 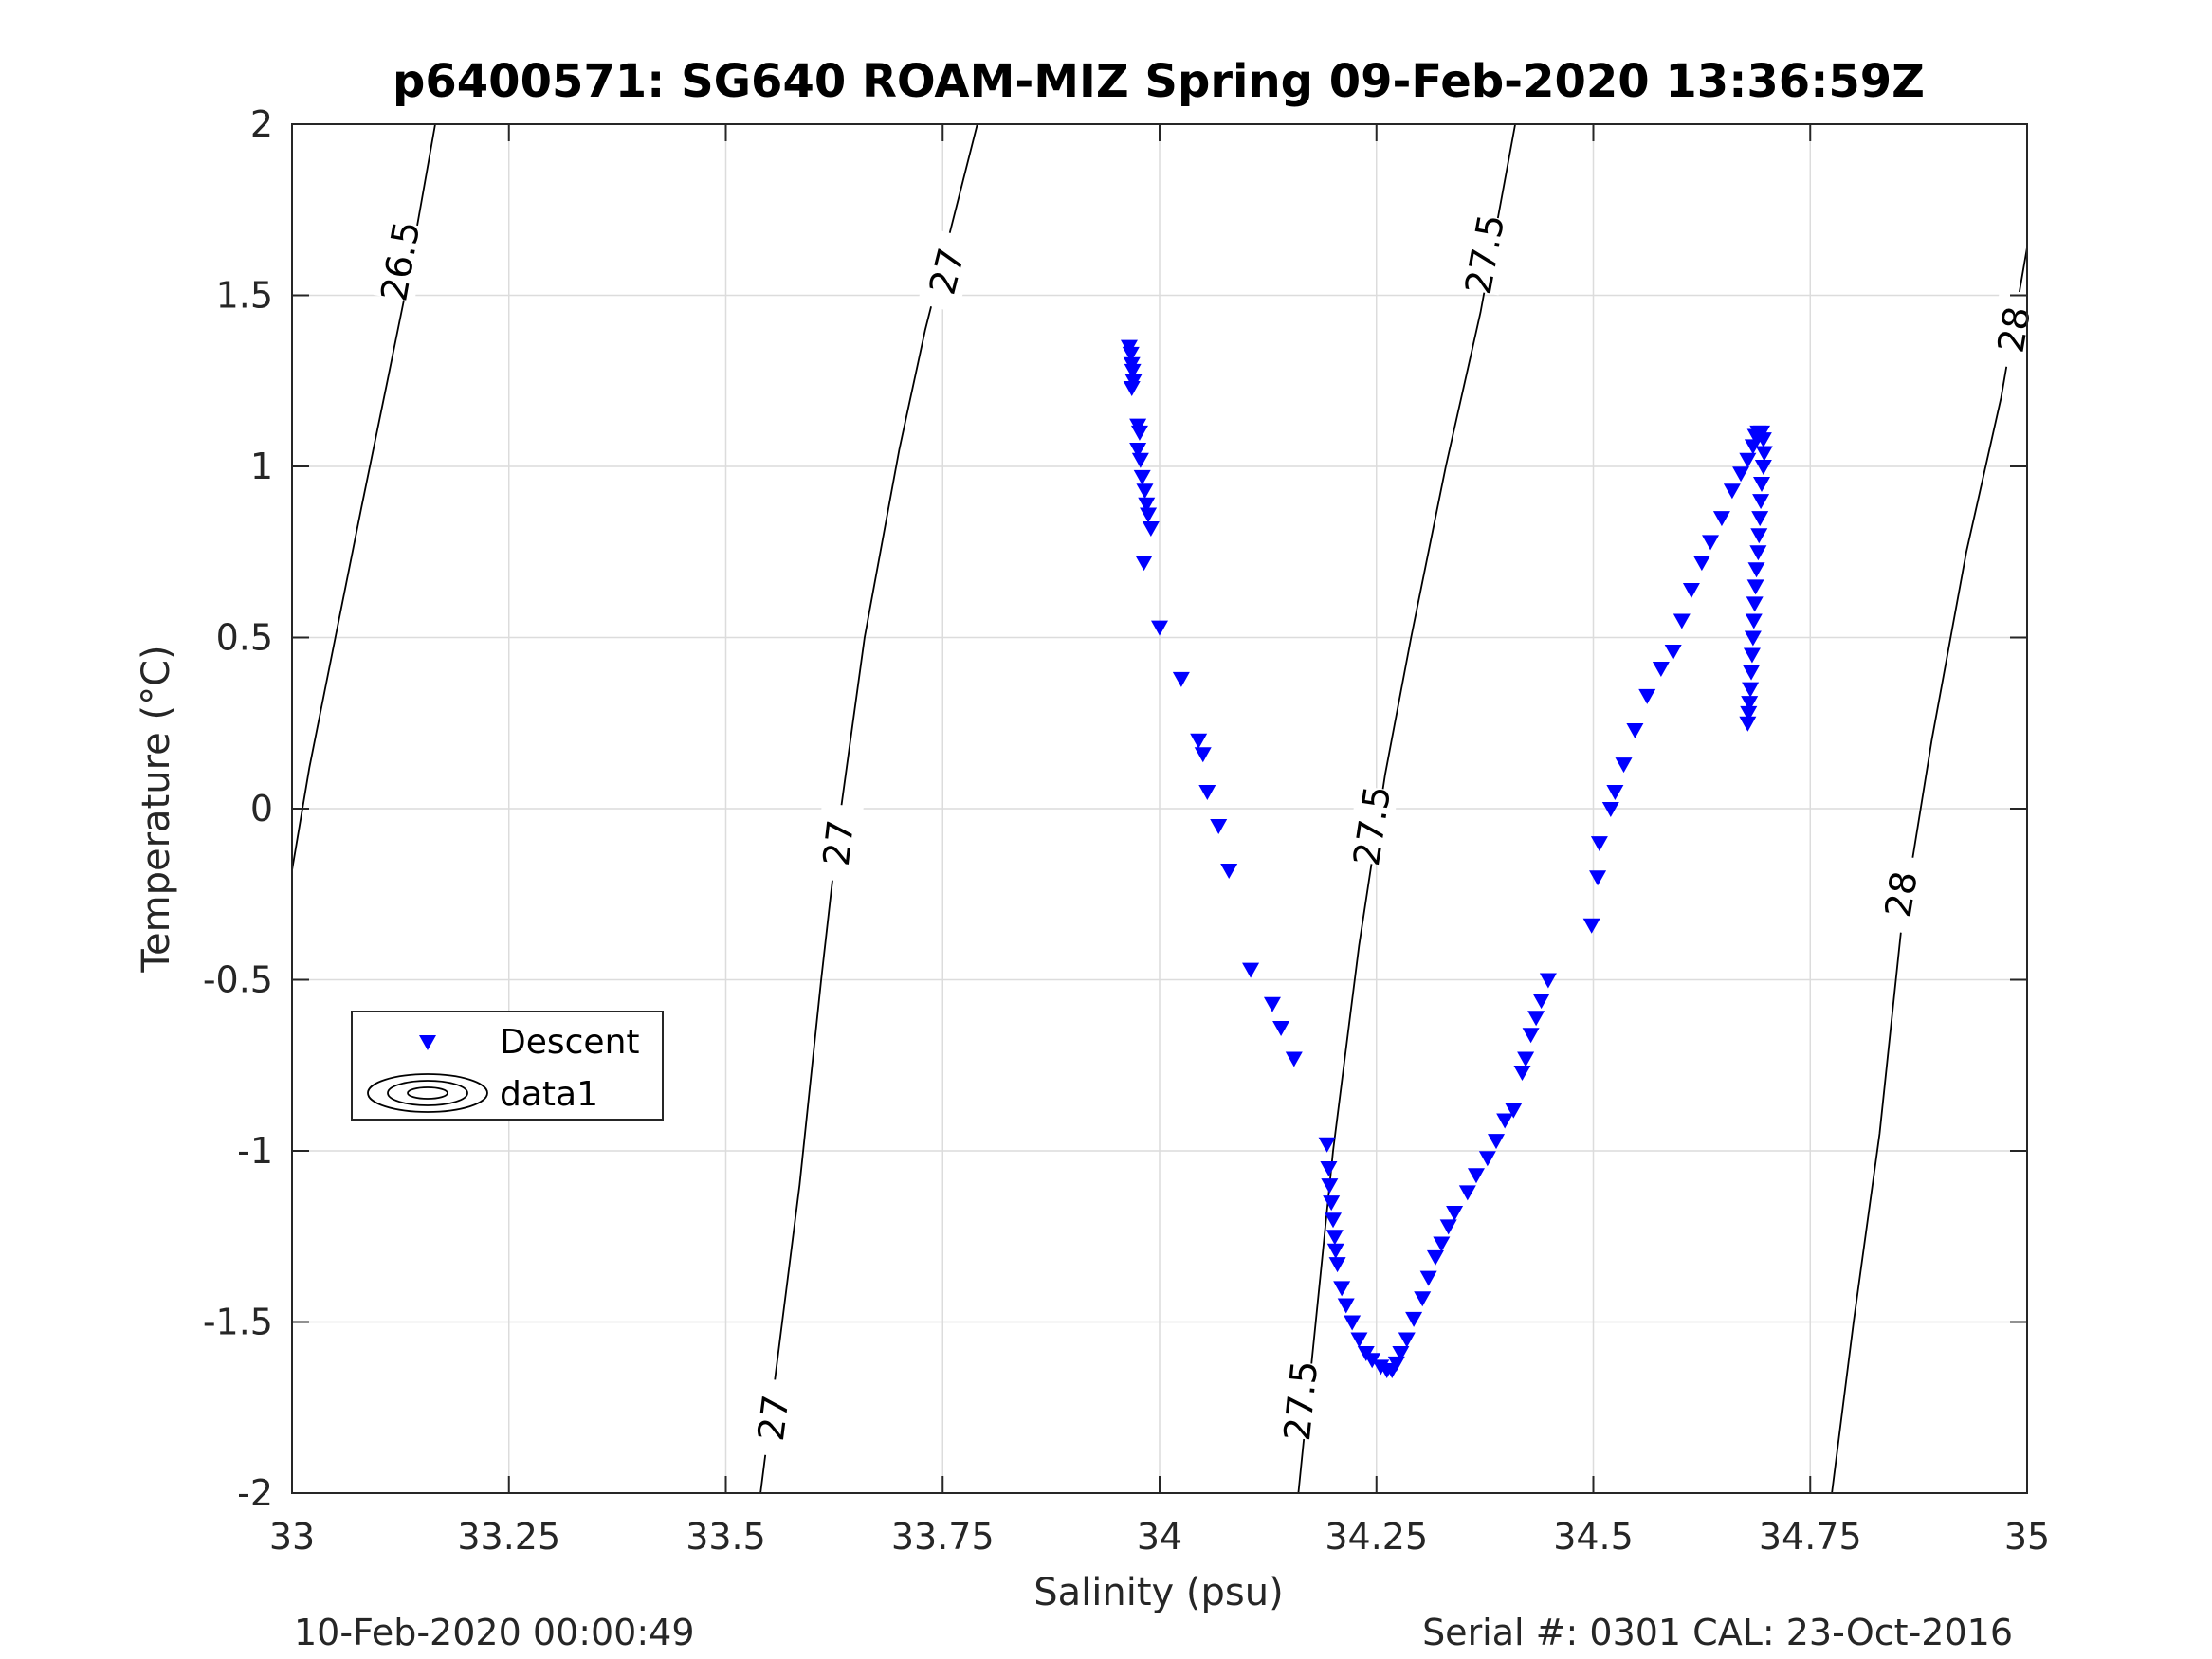 What do you see at coordinates (255, 1151) in the screenshot?
I see `y-tick-label-2: -1` at bounding box center [255, 1151].